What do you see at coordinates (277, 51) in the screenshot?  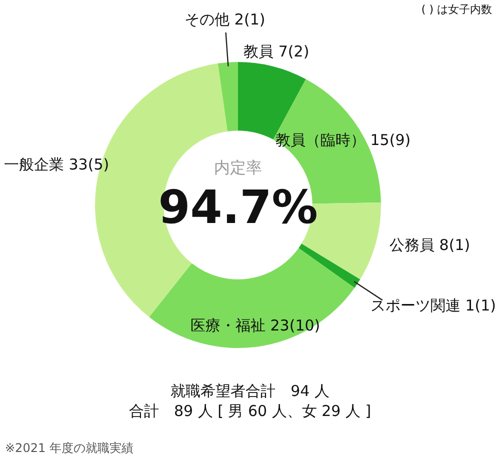 I see `slice-label: 教員 7(2)` at bounding box center [277, 51].